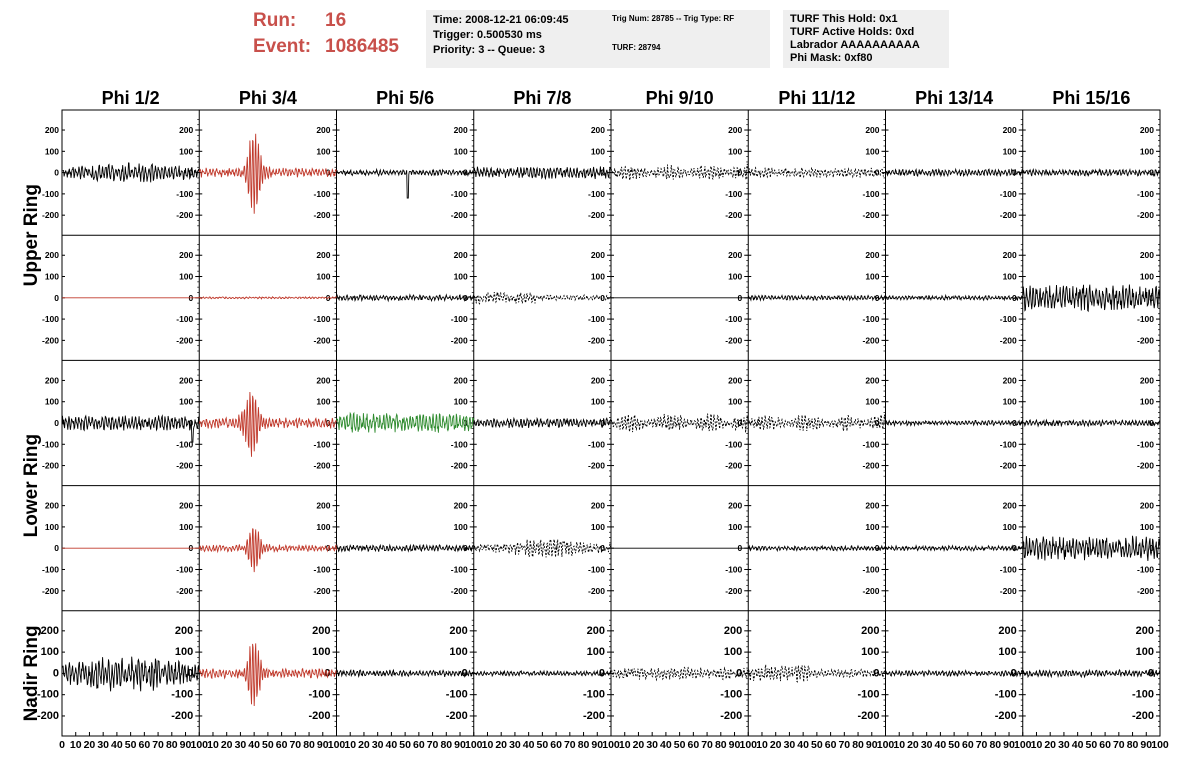  Describe the element at coordinates (816, 98) in the screenshot. I see `column-header: Phi 11/12` at that location.